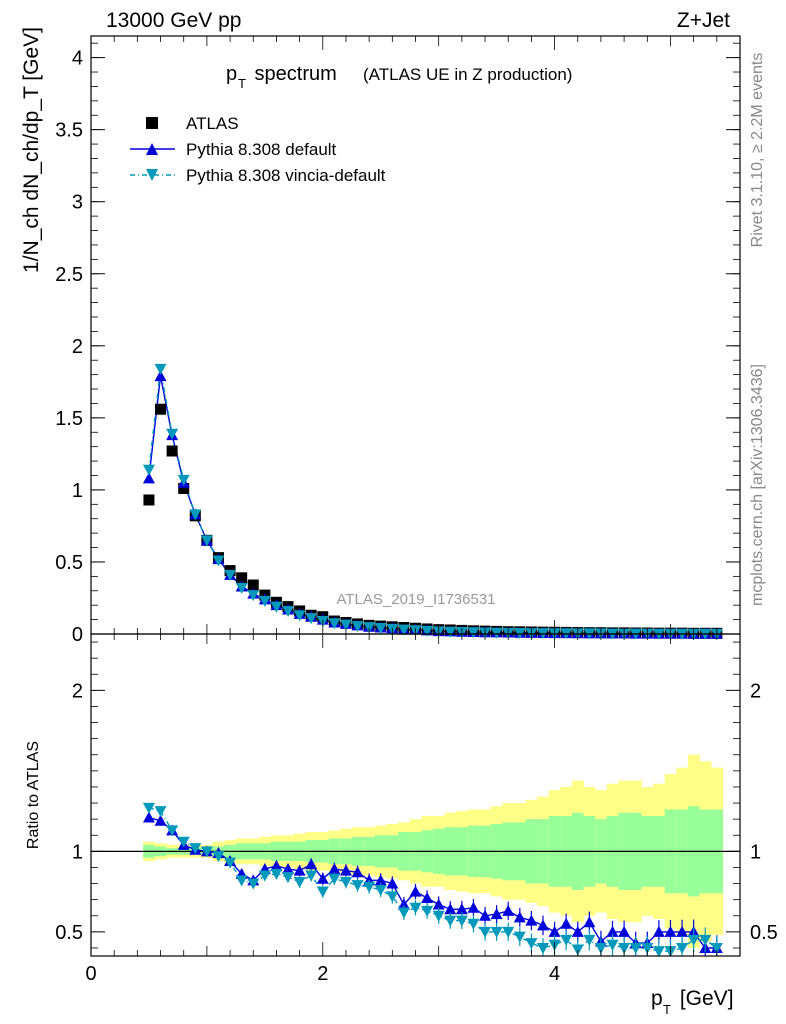 The width and height of the screenshot is (786, 1024). I want to click on xtick-label: 0, so click(90, 974).